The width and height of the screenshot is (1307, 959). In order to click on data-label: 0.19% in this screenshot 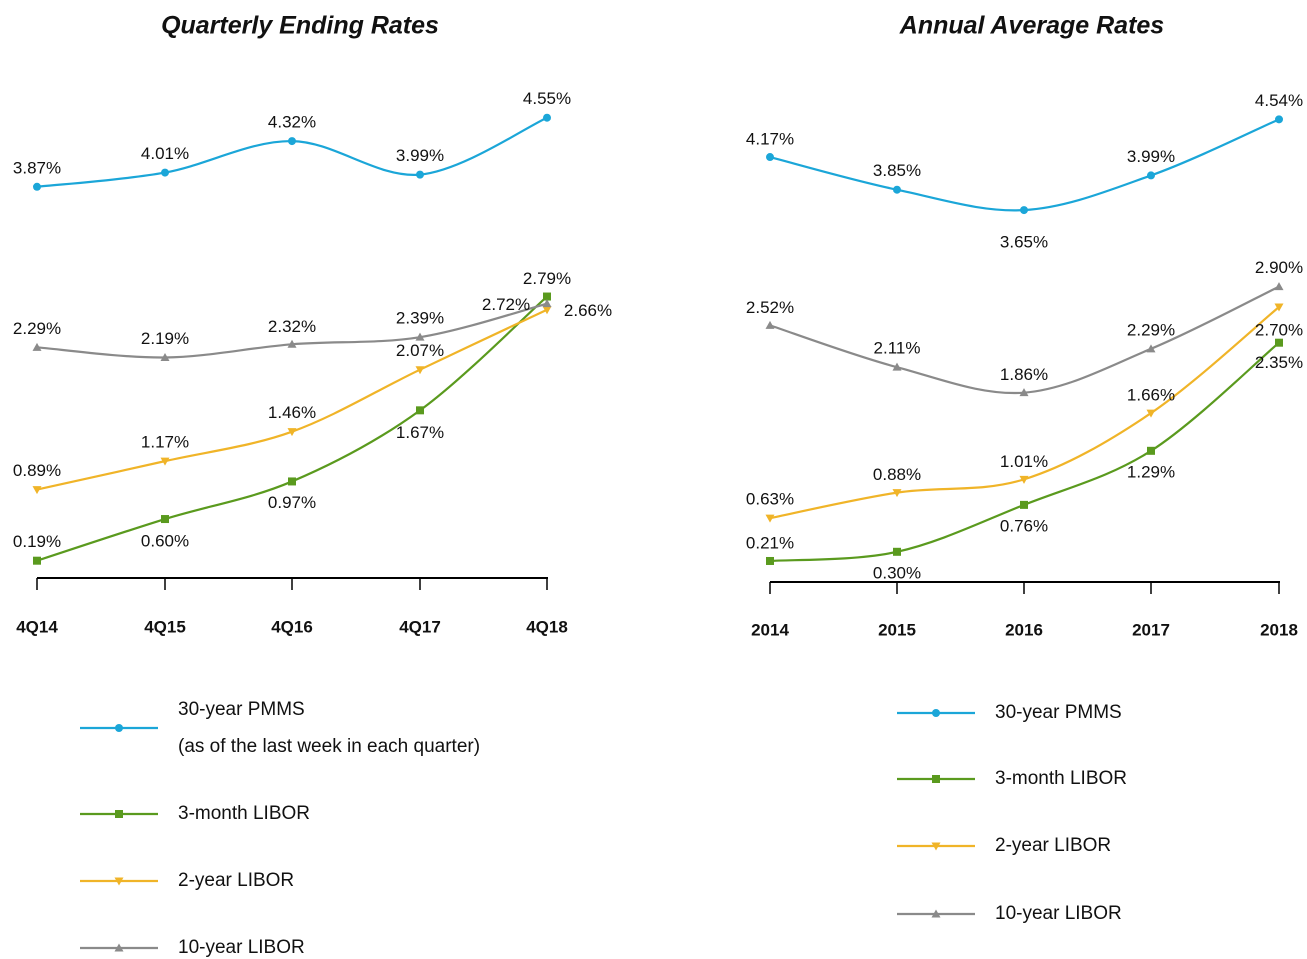, I will do `click(37, 541)`.